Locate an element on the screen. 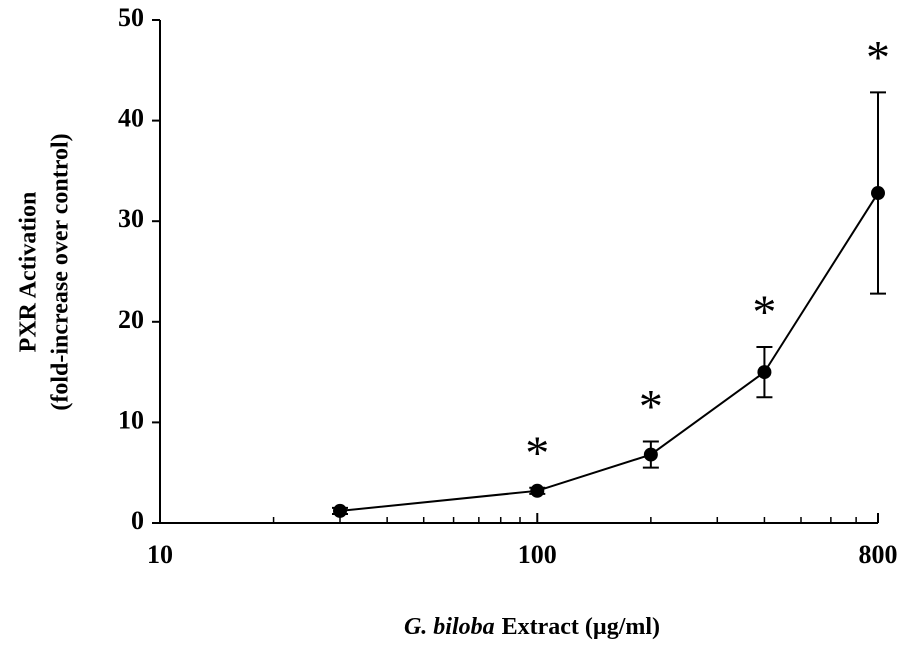  y-tick-label: 30 is located at coordinates (131, 218).